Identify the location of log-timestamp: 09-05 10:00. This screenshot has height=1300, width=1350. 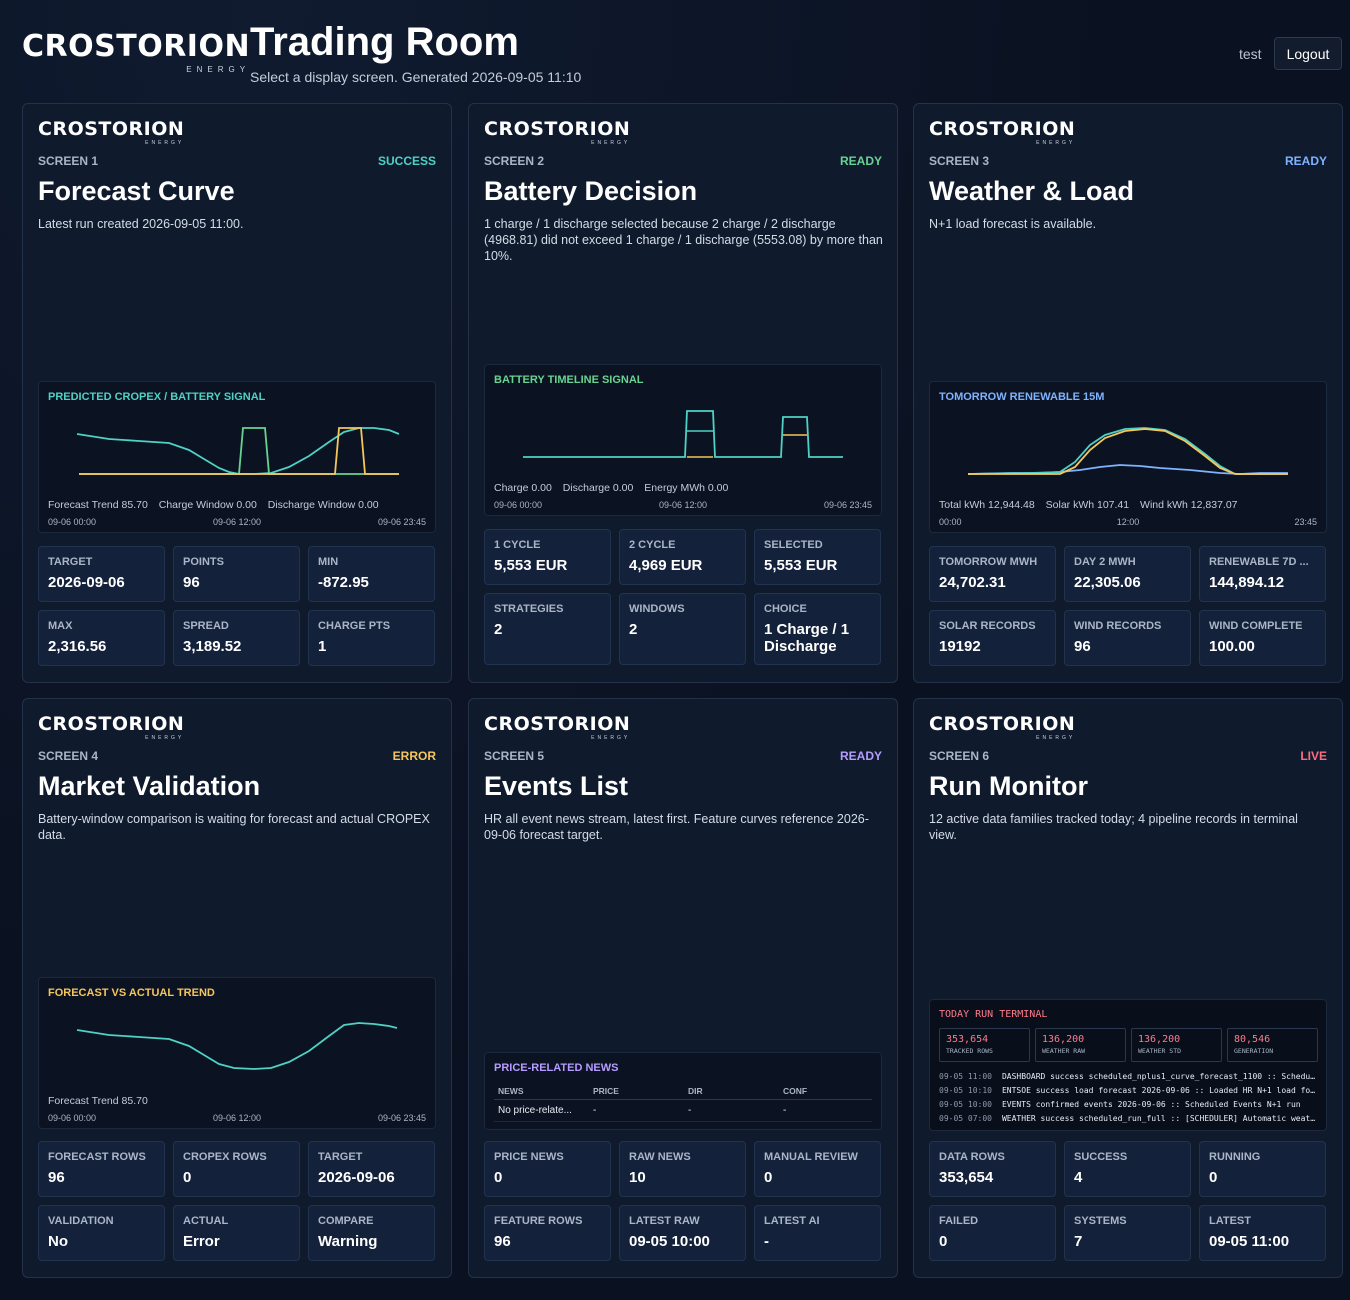
(965, 1104).